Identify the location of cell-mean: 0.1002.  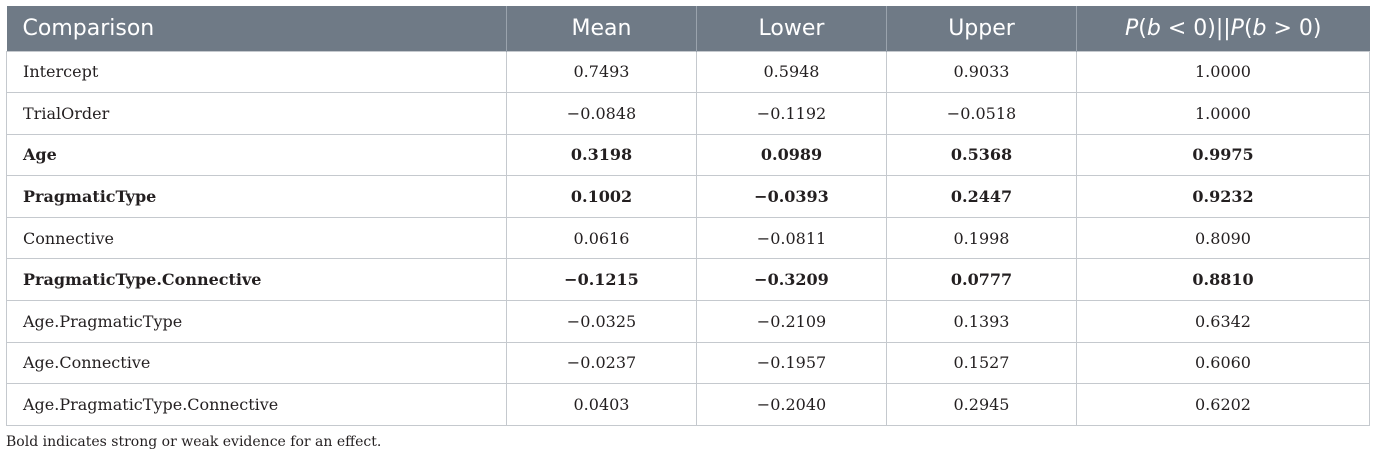
(601, 196).